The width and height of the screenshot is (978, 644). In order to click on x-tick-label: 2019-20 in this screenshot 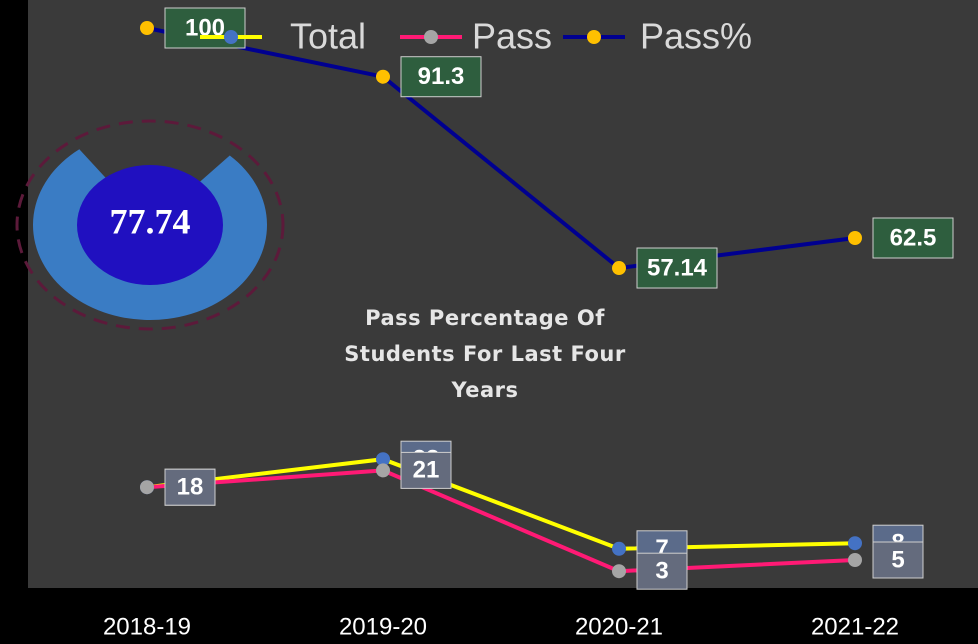, I will do `click(383, 626)`.